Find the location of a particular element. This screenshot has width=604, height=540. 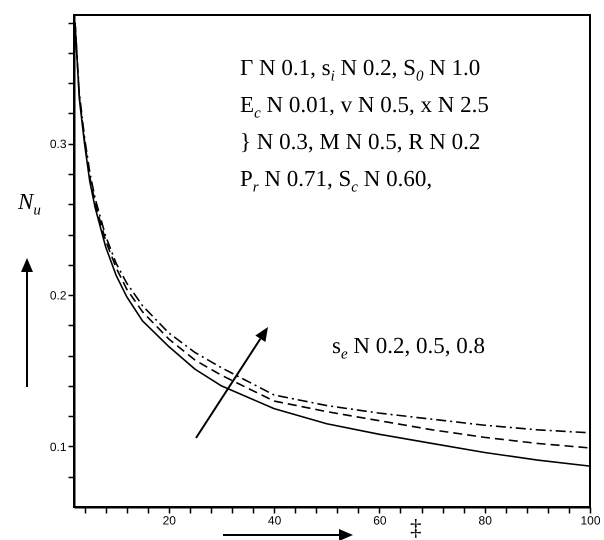

x-tick-label: 60 is located at coordinates (380, 521).